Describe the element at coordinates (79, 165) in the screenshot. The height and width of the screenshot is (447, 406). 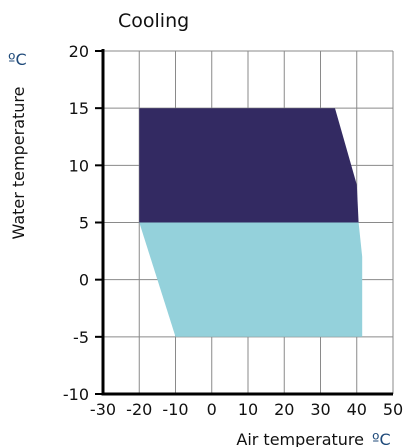
I see `y-tick-label: 10` at that location.